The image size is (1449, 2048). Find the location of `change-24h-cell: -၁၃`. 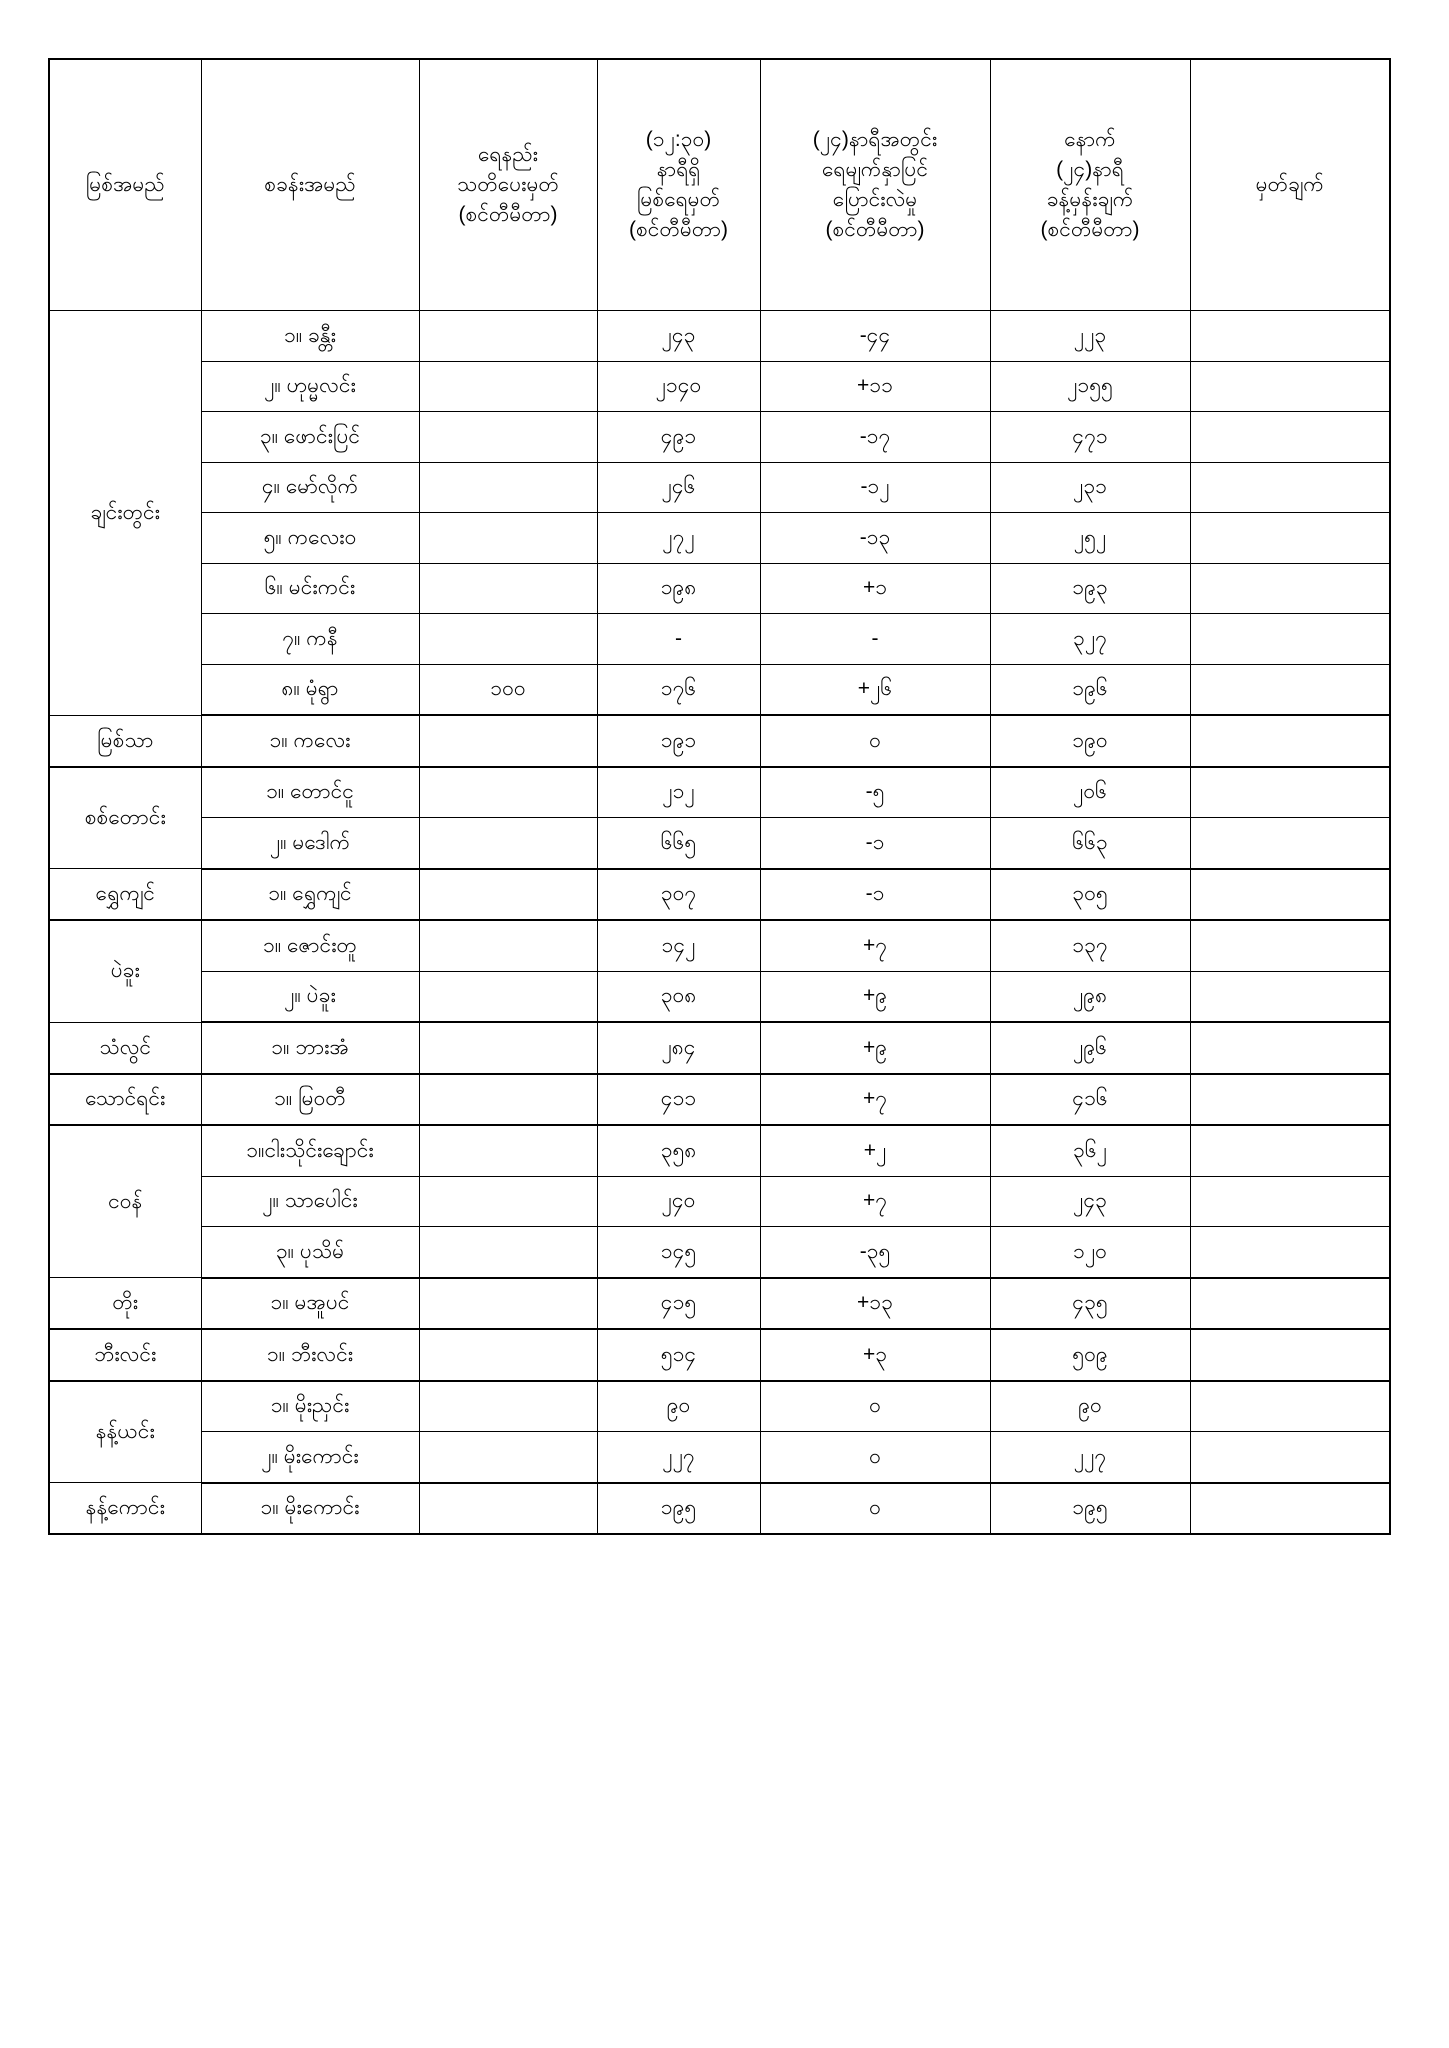

change-24h-cell: -၁၃ is located at coordinates (875, 538).